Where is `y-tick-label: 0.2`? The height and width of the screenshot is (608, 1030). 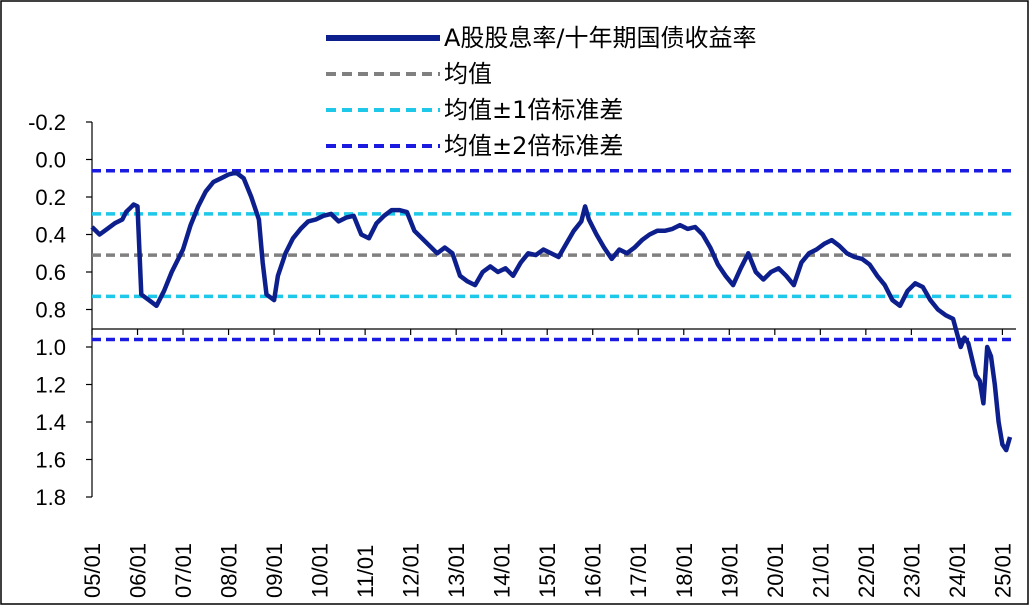
y-tick-label: 0.2 is located at coordinates (50, 197).